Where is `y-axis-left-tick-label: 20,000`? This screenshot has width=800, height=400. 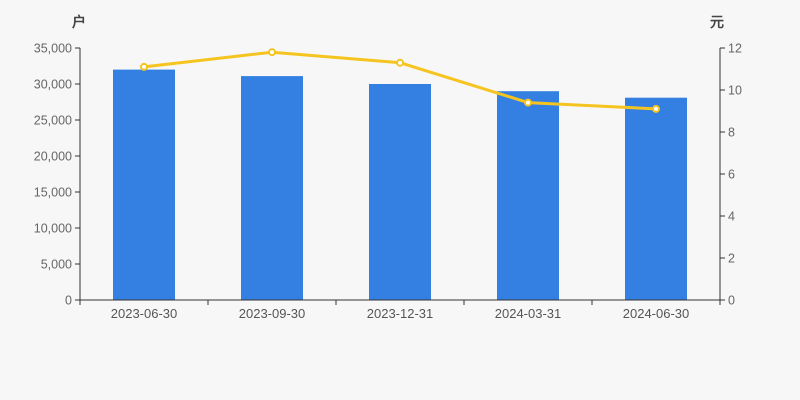
y-axis-left-tick-label: 20,000 is located at coordinates (53, 157).